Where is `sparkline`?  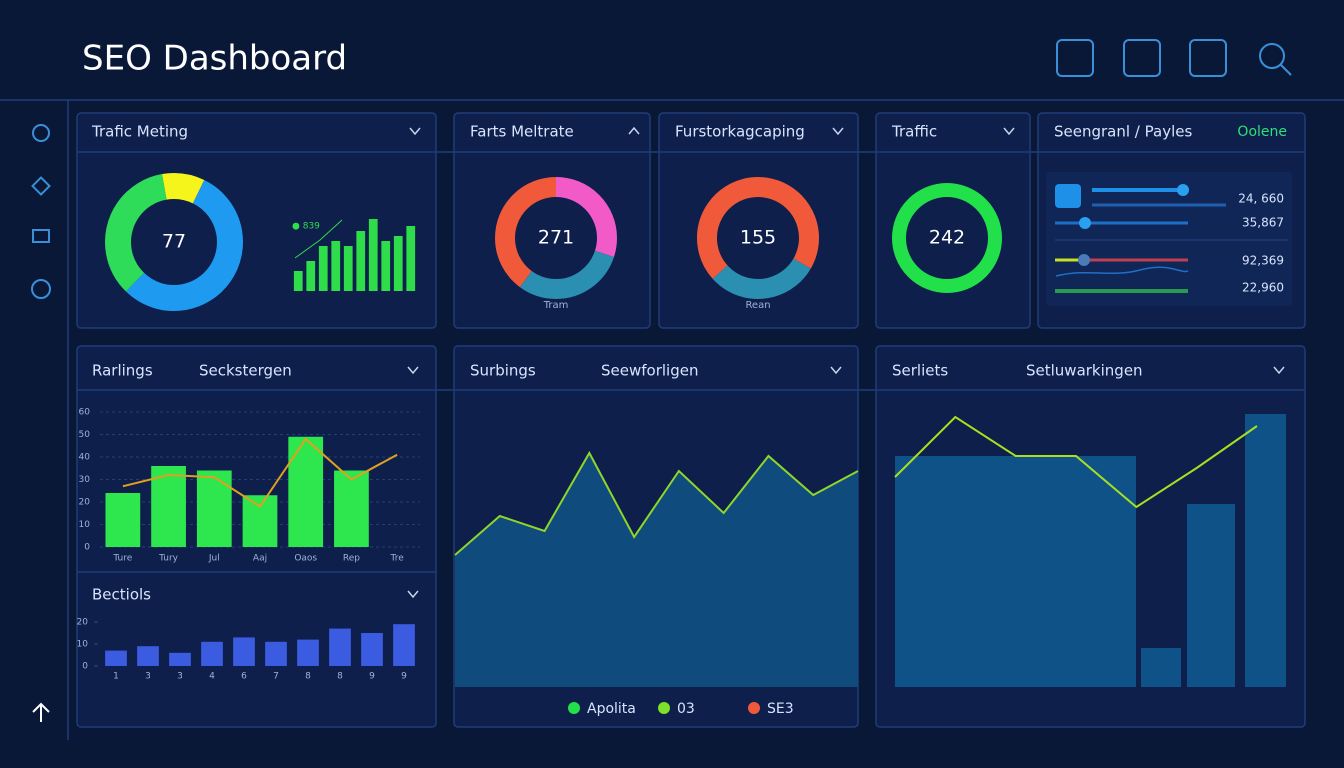 sparkline is located at coordinates (1122, 271).